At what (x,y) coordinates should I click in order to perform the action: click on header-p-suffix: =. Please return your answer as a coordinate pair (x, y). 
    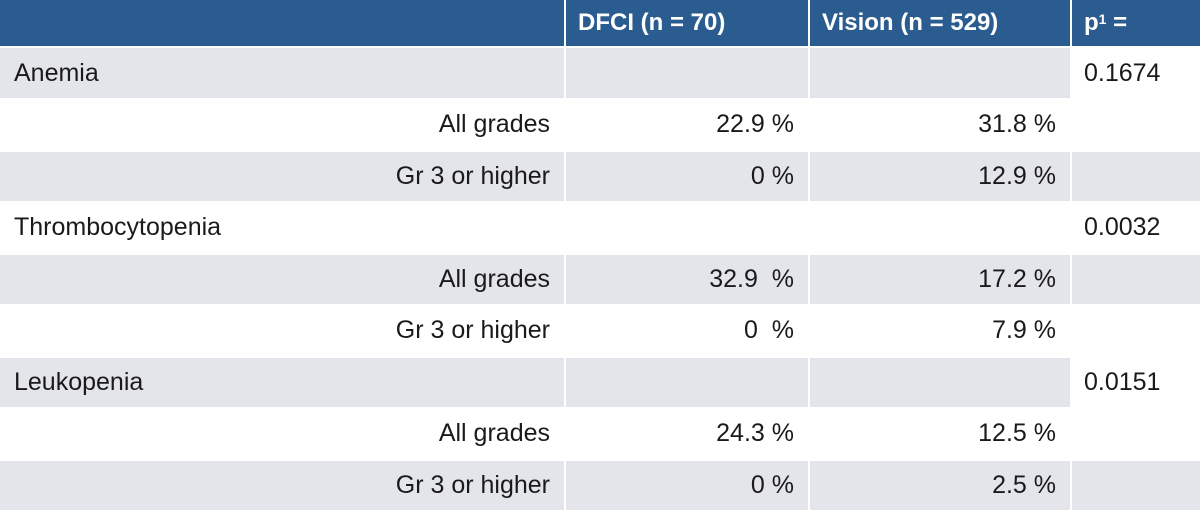
    Looking at the image, I should click on (1117, 22).